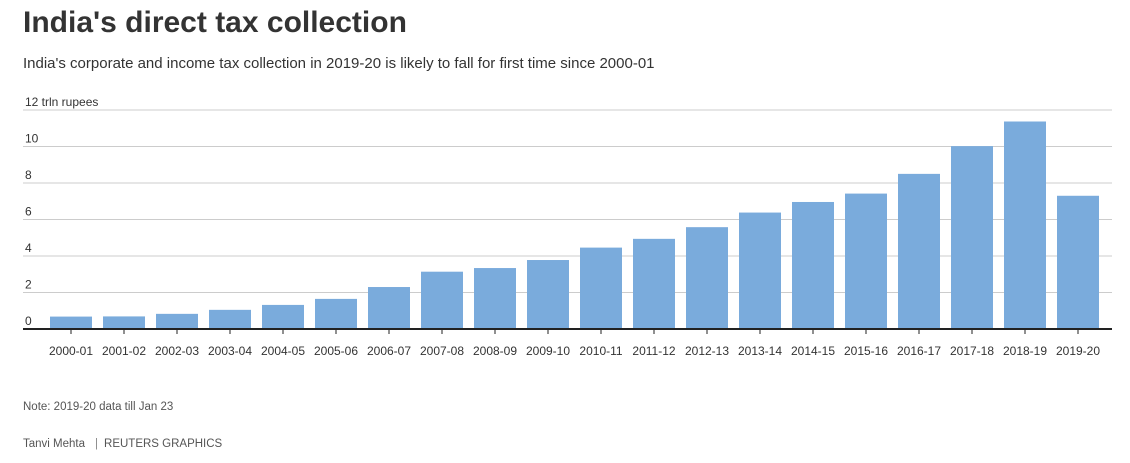 The width and height of the screenshot is (1130, 463). Describe the element at coordinates (336, 351) in the screenshot. I see `x-tick-label: 2005-06` at that location.